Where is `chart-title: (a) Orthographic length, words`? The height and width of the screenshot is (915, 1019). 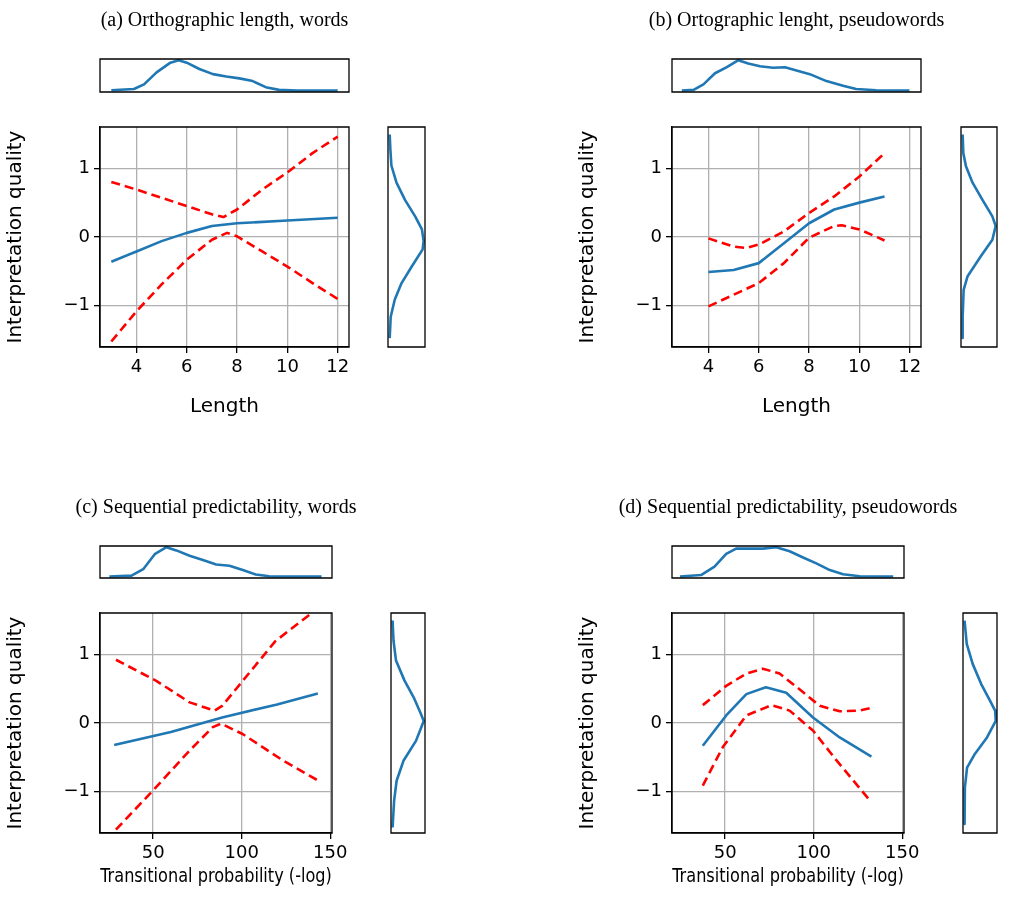 chart-title: (a) Orthographic length, words is located at coordinates (224, 20).